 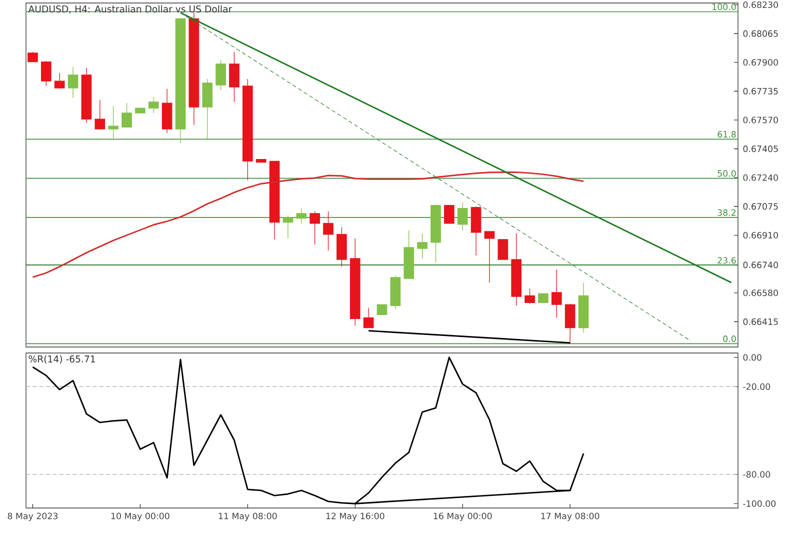 I want to click on x-tick-label: 11 May 08:00, so click(x=247, y=516).